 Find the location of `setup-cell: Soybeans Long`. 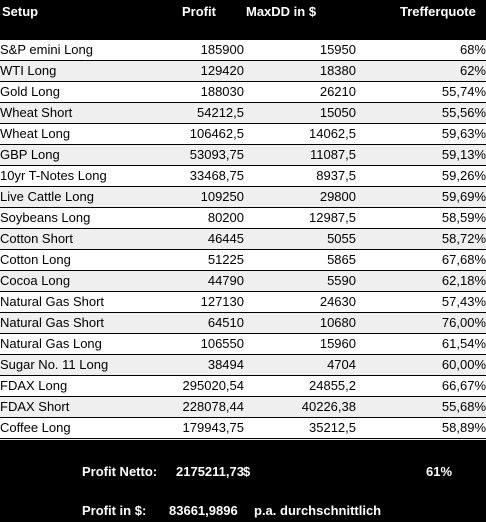

setup-cell: Soybeans Long is located at coordinates (80, 218).